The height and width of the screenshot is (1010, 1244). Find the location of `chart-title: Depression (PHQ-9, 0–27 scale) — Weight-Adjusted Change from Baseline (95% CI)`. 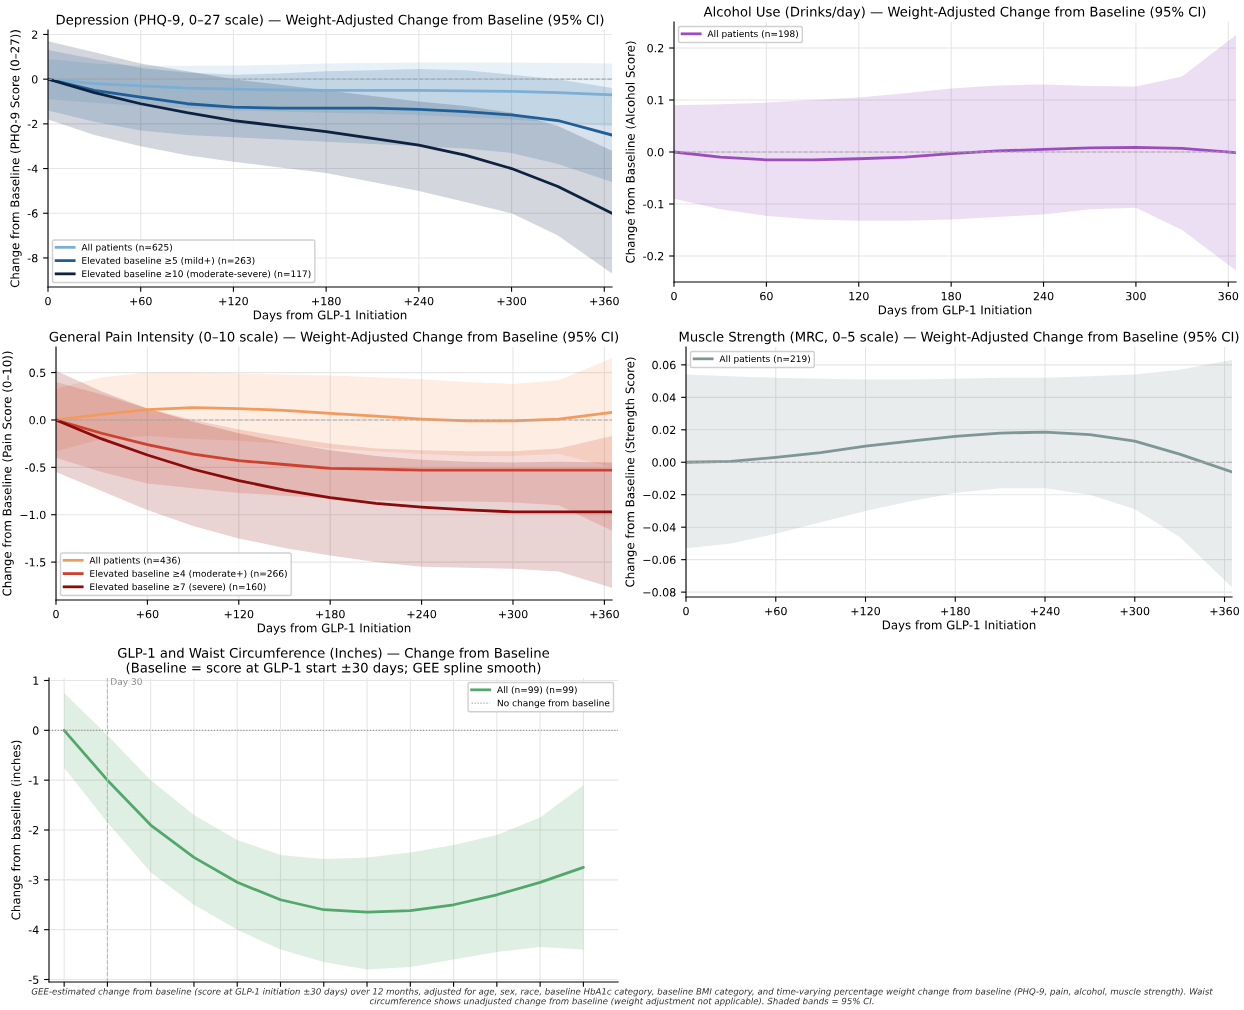

chart-title: Depression (PHQ-9, 0–27 scale) — Weight-Adjusted Change from Baseline (95% CI) is located at coordinates (330, 21).